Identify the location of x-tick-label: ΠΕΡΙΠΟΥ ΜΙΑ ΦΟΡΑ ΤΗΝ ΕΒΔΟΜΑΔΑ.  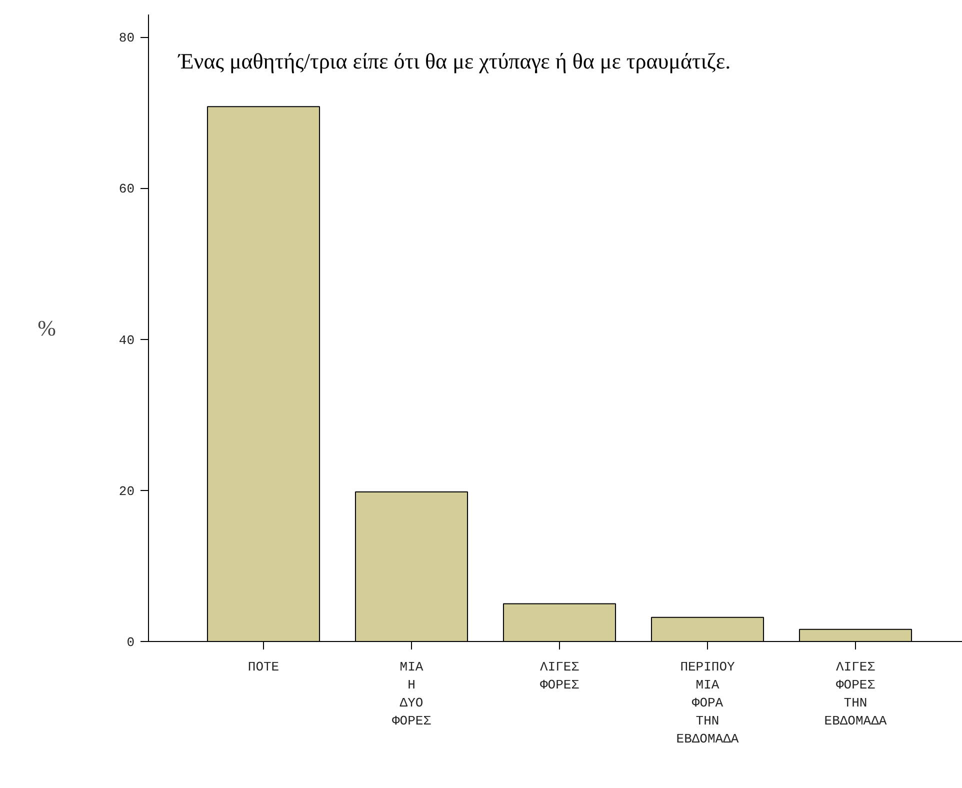
(707, 703).